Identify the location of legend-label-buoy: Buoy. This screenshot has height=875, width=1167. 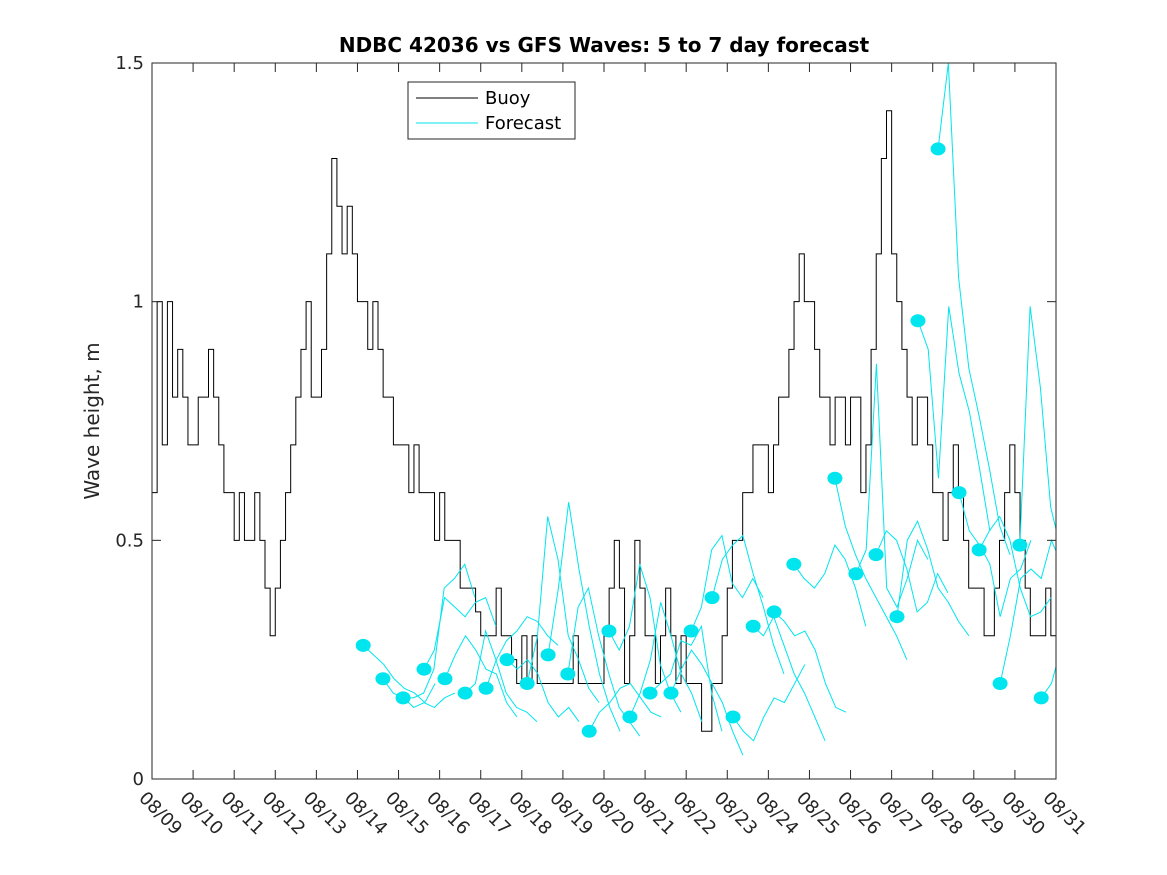
(508, 98).